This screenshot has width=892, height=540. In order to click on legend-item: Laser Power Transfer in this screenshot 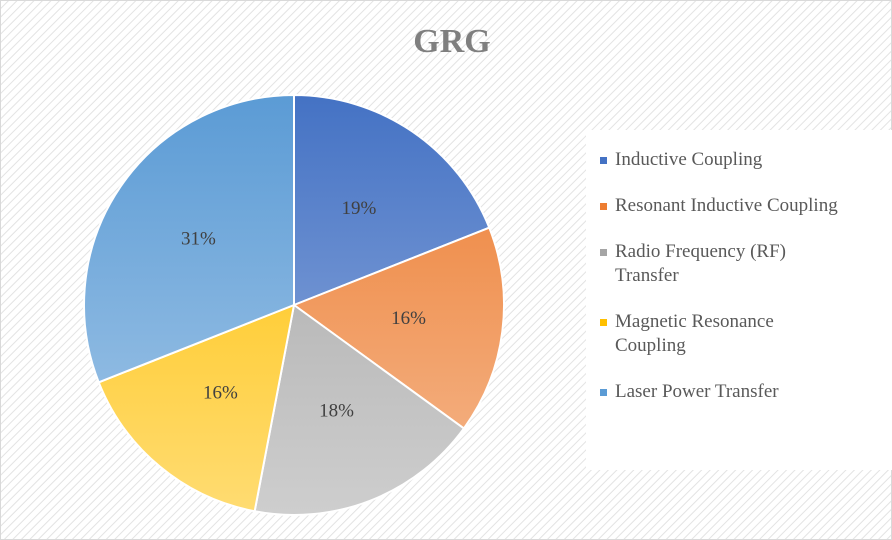, I will do `click(739, 392)`.